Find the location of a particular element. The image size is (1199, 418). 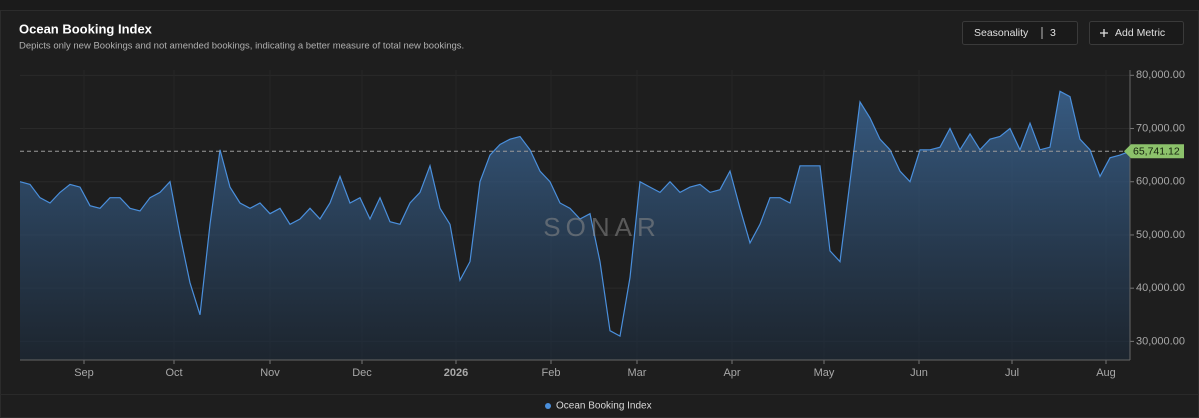

y-tick-label: 40,000.00 is located at coordinates (1160, 288).